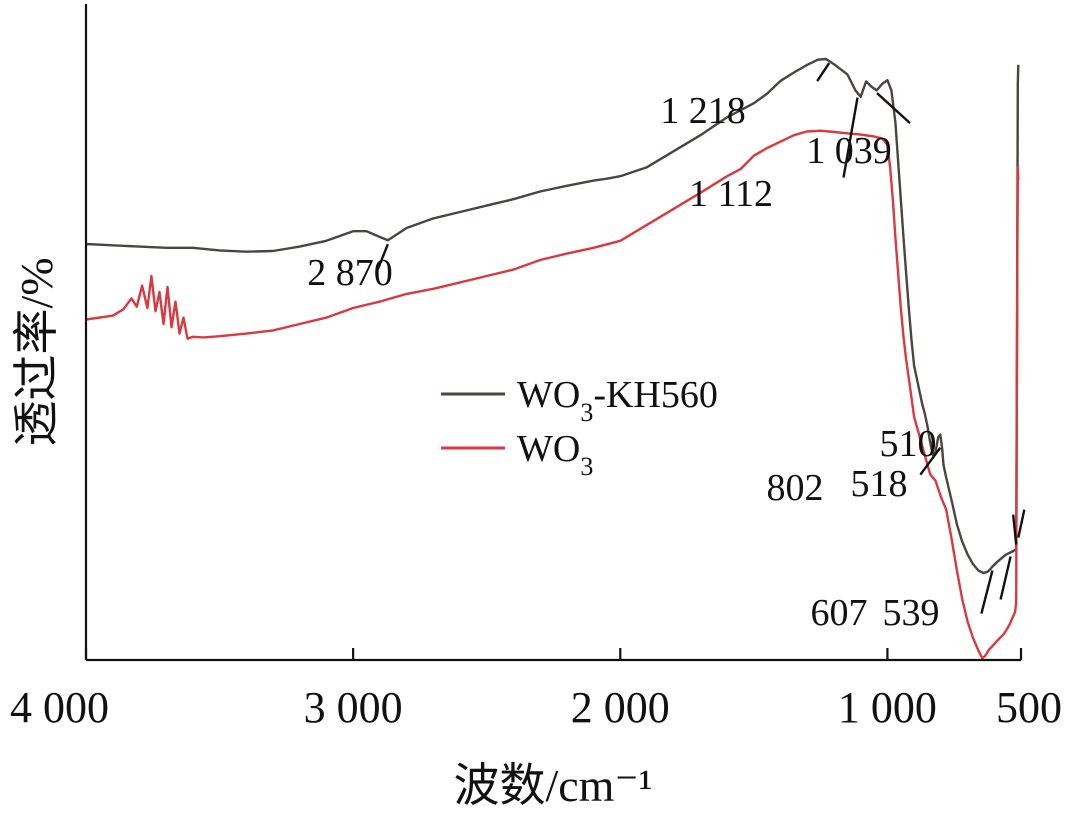  I want to click on x-tick-label: 2 000, so click(620, 707).